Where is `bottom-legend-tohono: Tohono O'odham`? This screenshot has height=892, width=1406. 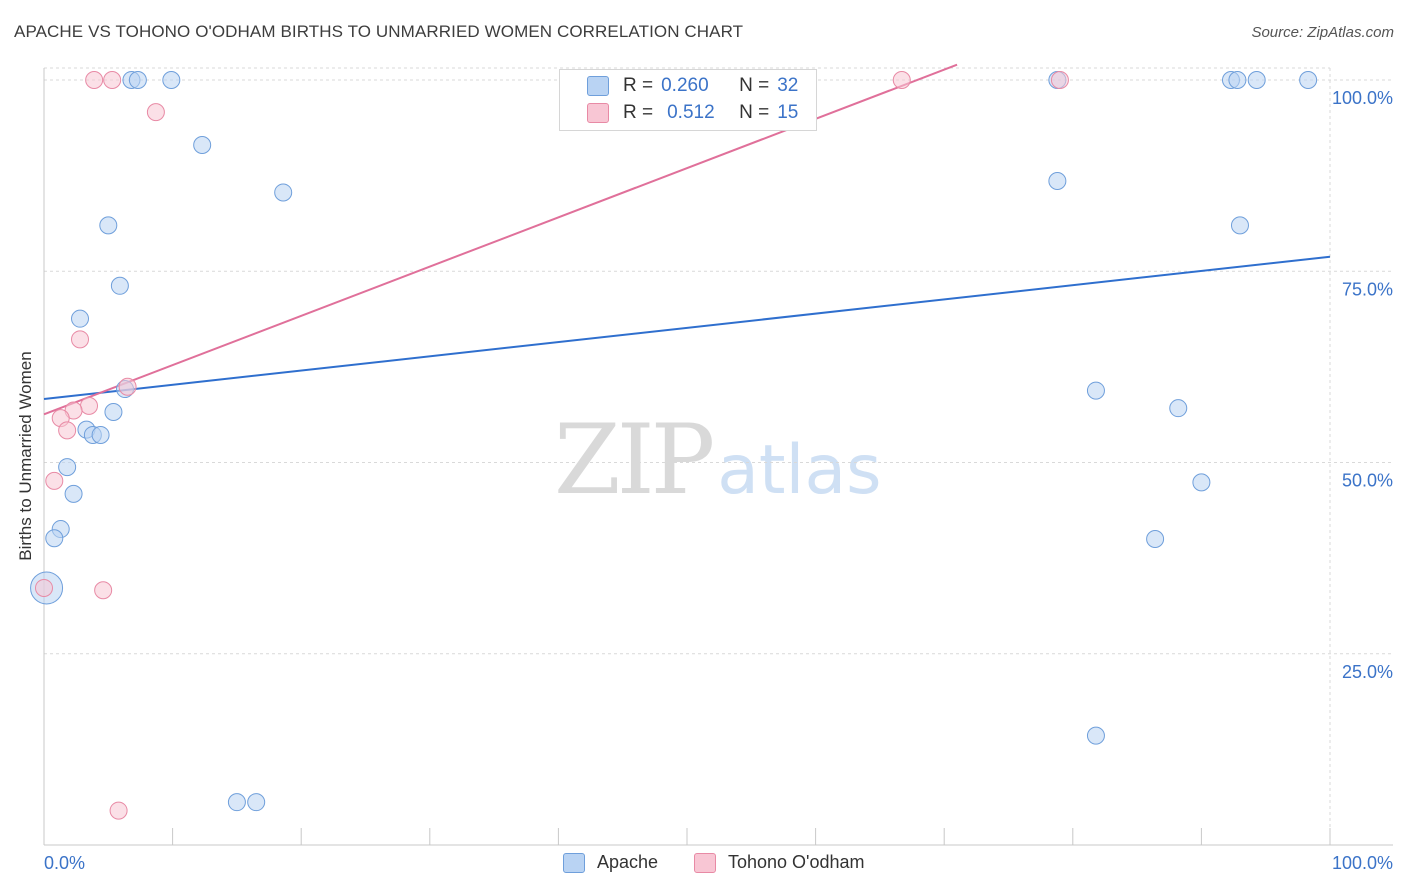 bottom-legend-tohono: Tohono O'odham is located at coordinates (779, 862).